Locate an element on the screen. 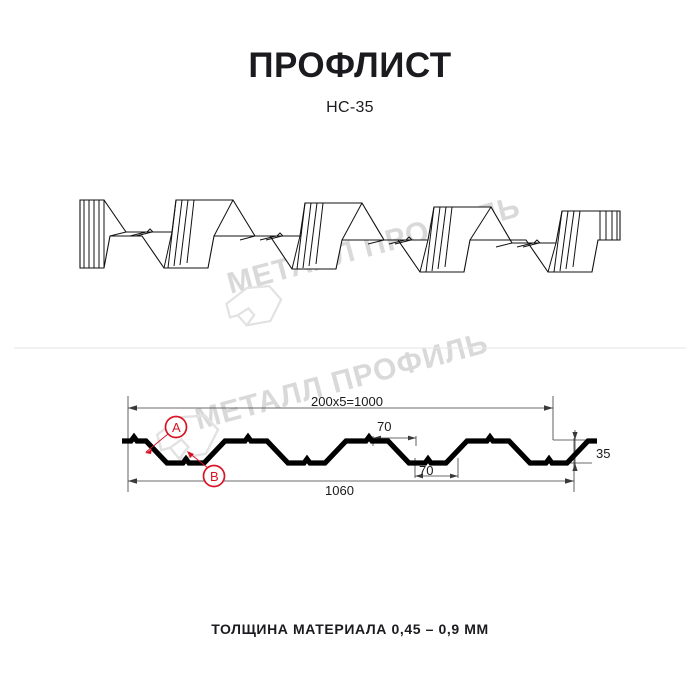 Image resolution: width=700 pixels, height=700 pixels. isometric-sheet-body is located at coordinates (350, 236).